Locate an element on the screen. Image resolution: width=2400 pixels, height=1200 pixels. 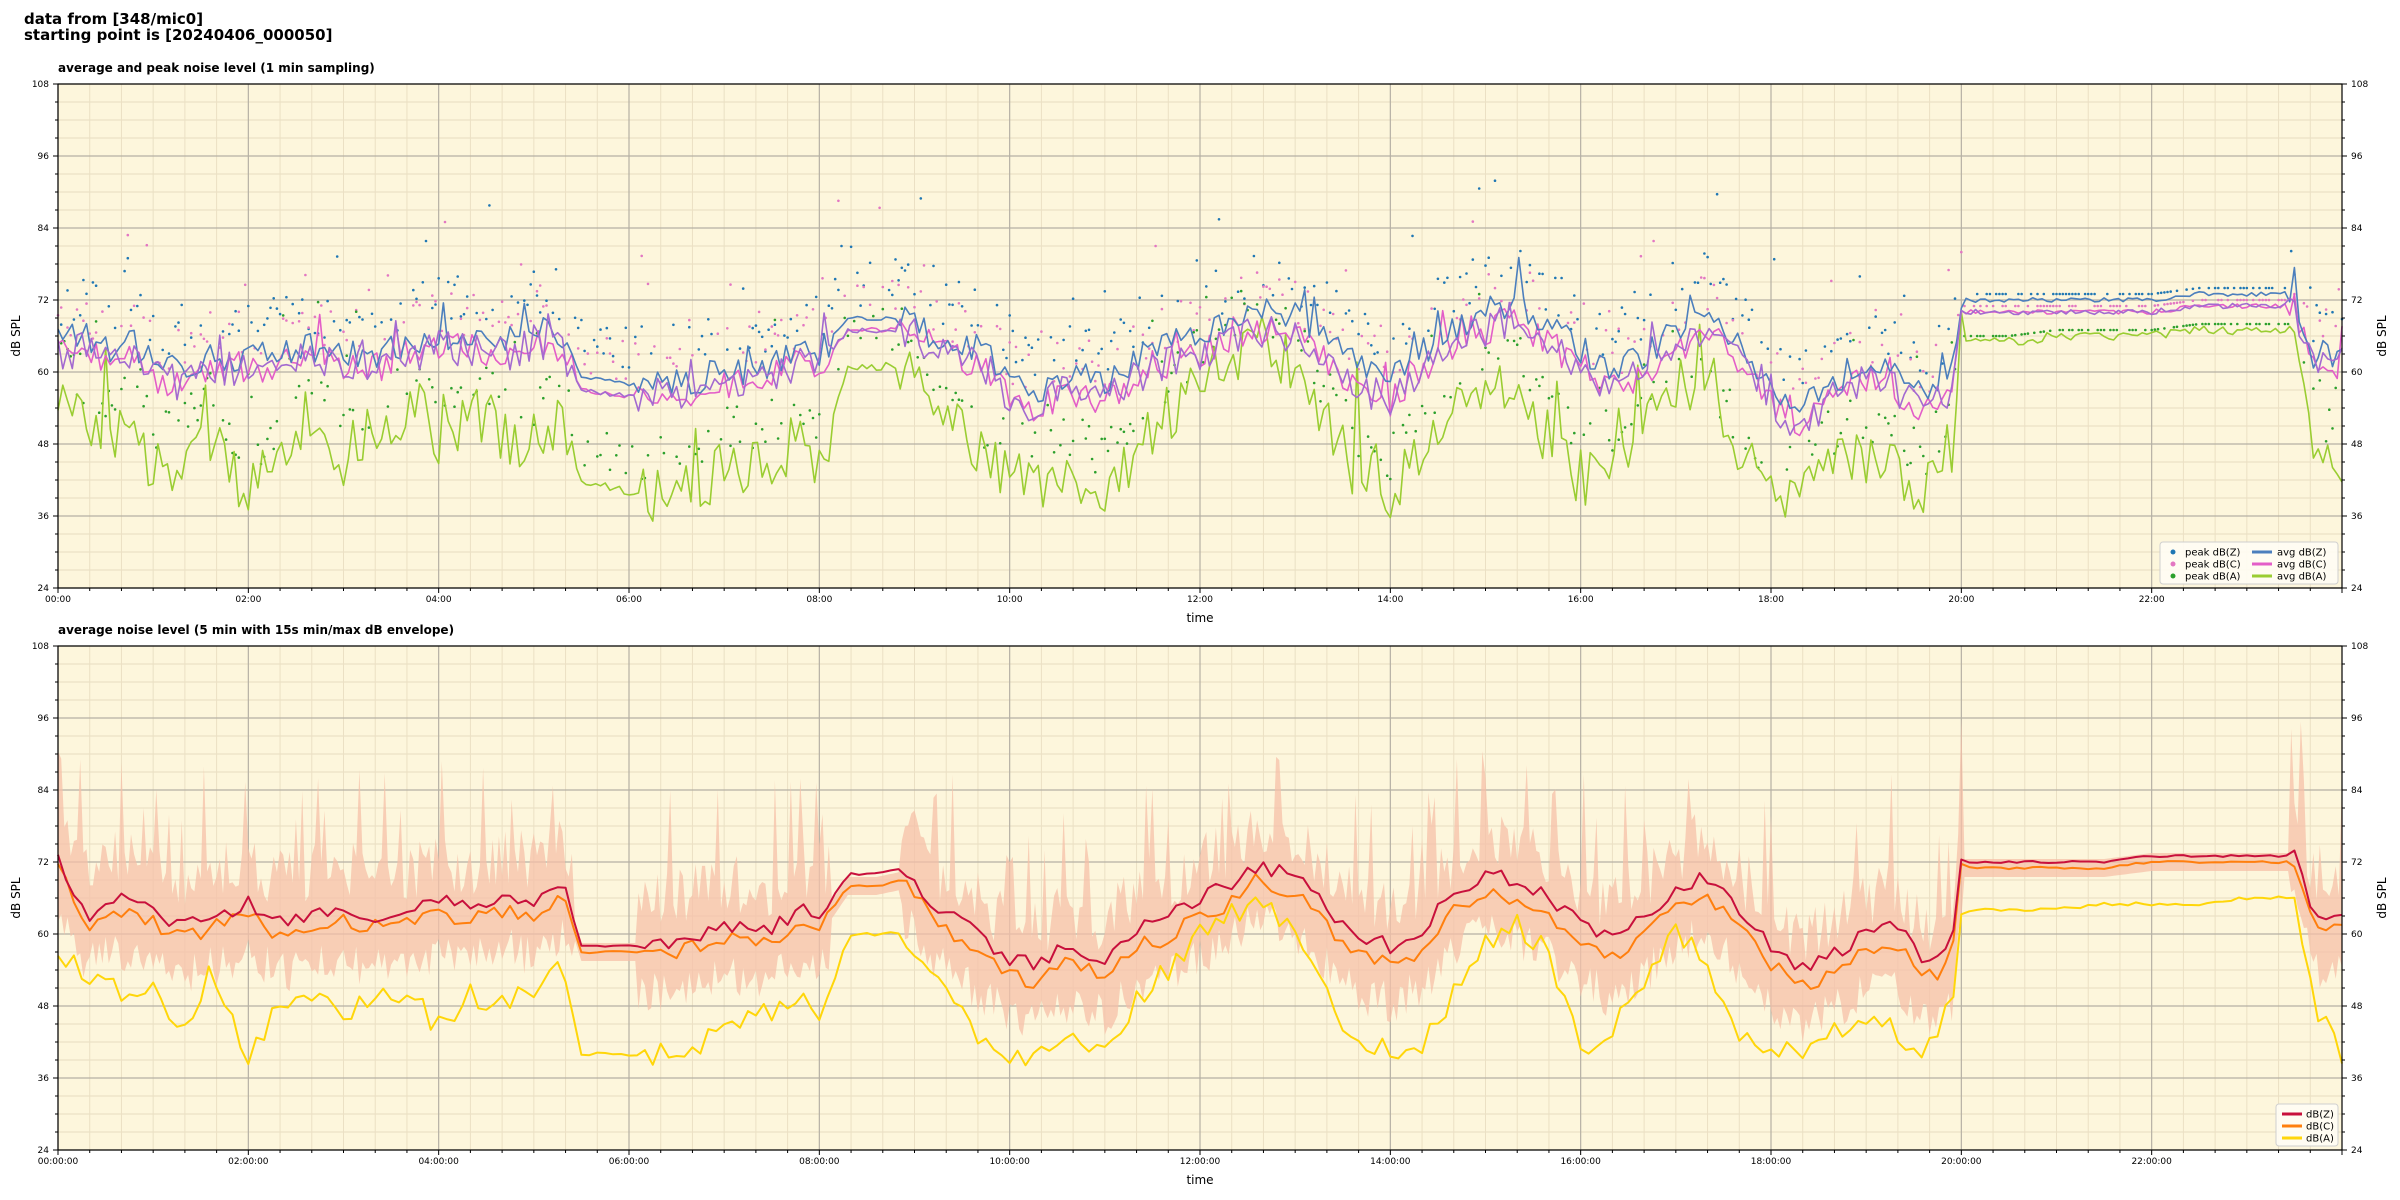
y-tick-label-right: 108 is located at coordinates (2359, 647).